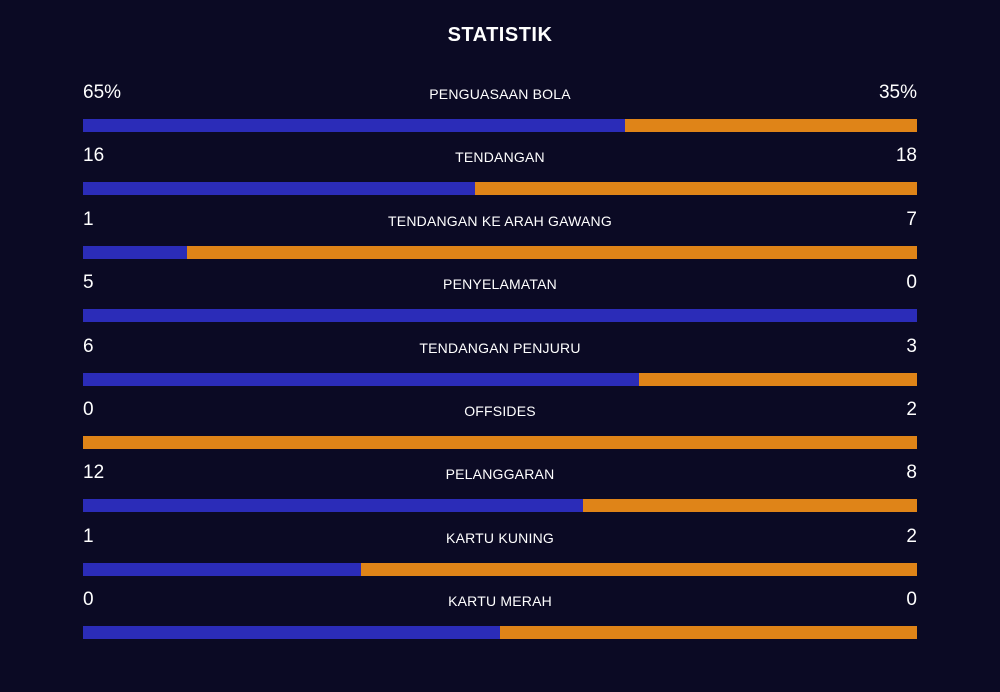 The width and height of the screenshot is (1000, 692). I want to click on stat-row-offsides: 0 OFFSIDES 2, so click(500, 428).